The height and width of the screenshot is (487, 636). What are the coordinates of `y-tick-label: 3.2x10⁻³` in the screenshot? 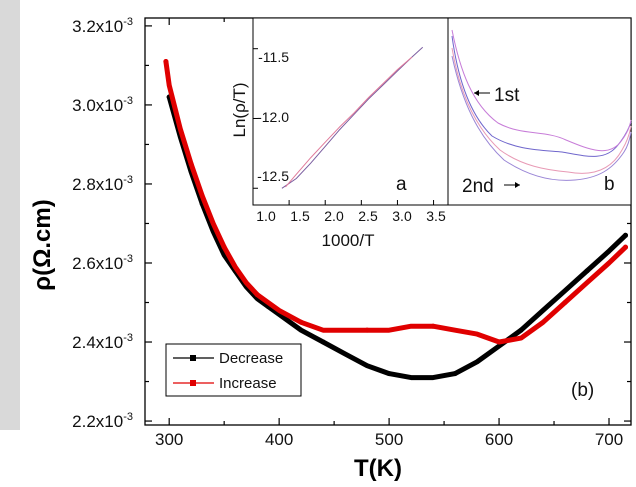 It's located at (102, 26).